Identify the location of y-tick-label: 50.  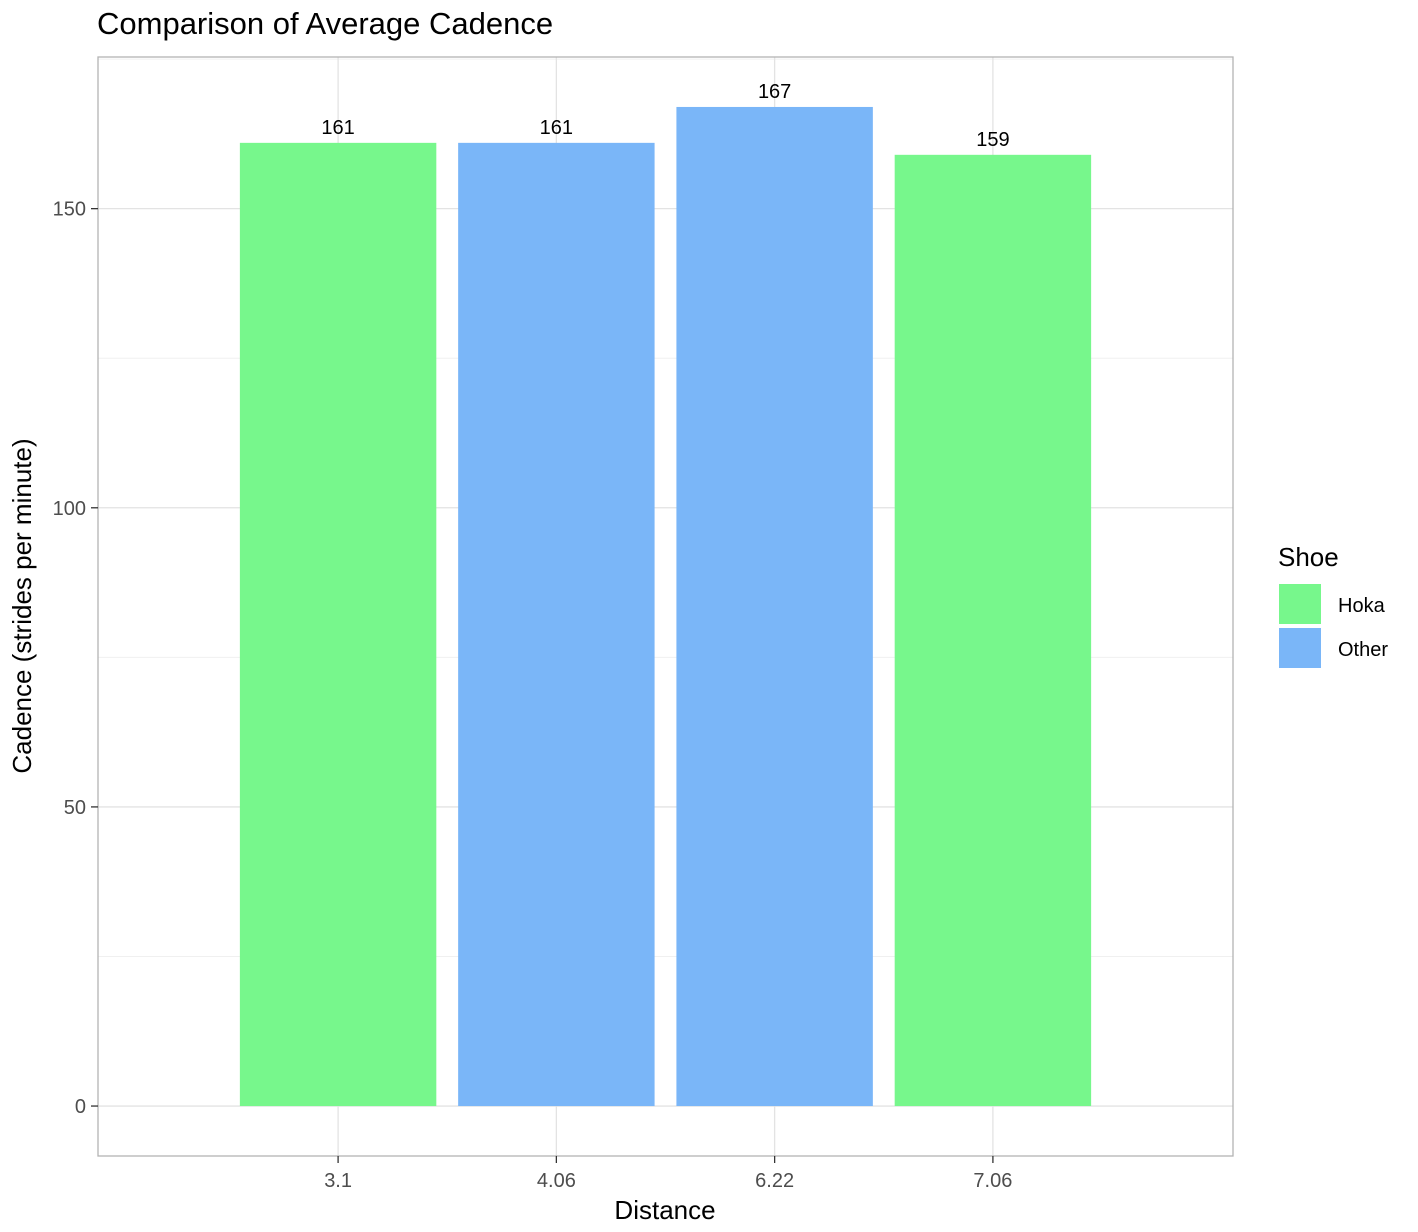
(75, 808).